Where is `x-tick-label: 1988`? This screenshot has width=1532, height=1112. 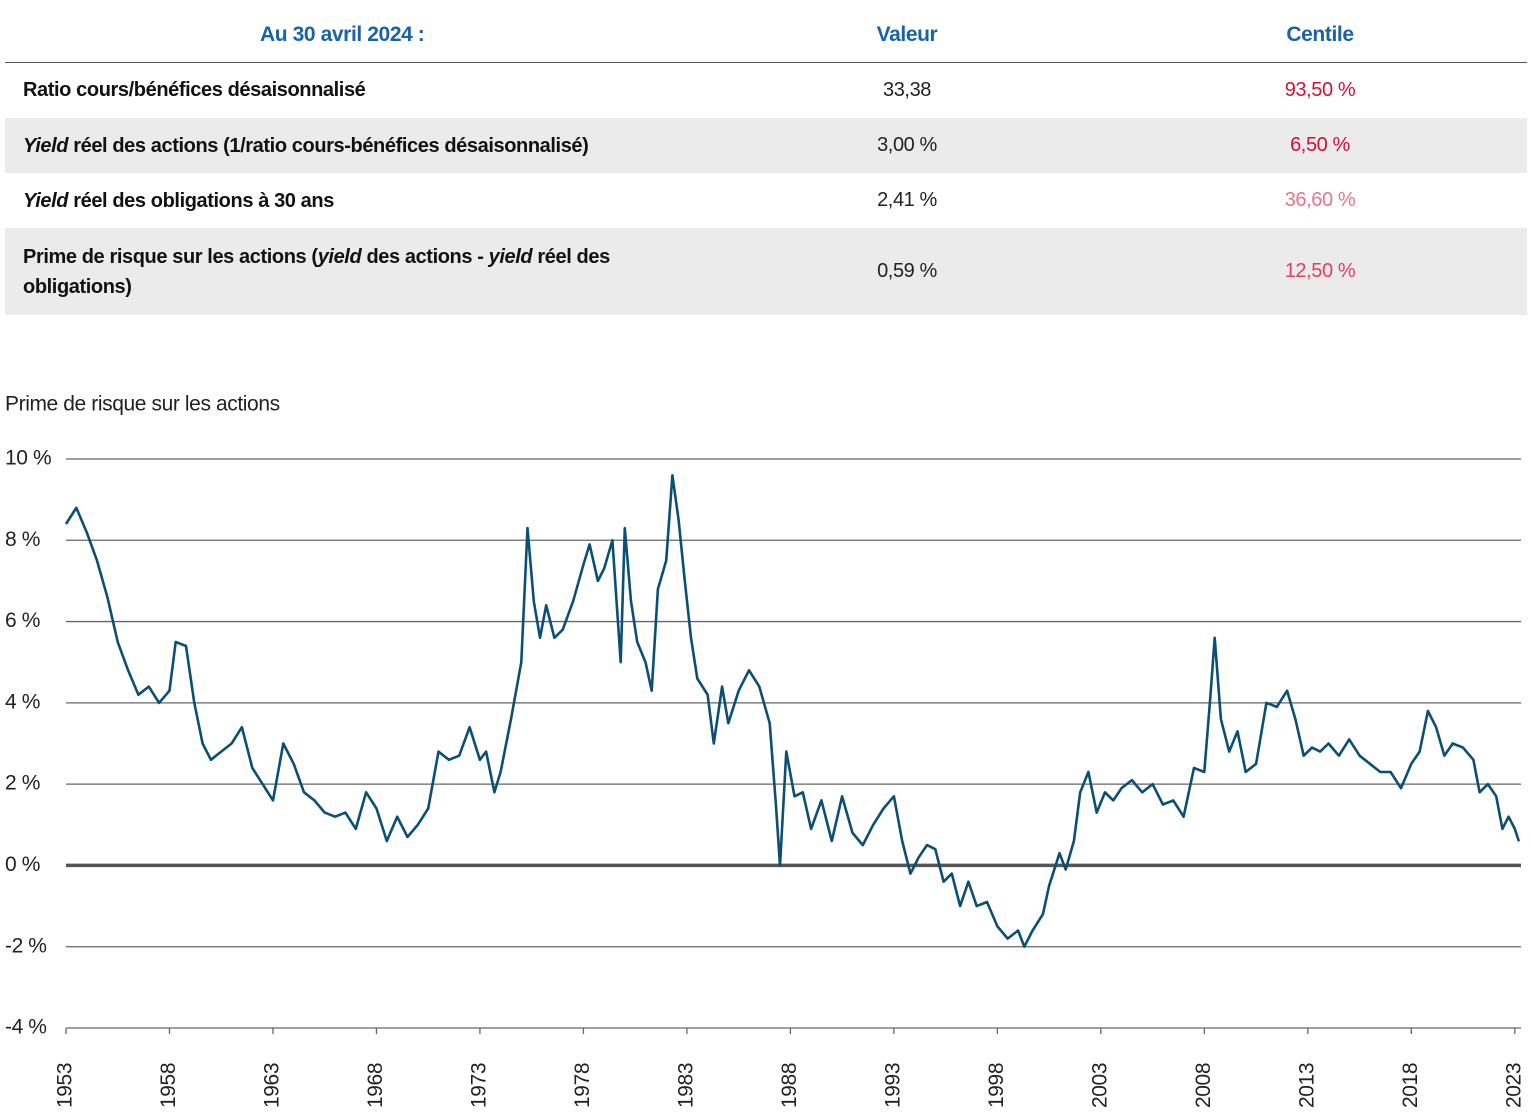
x-tick-label: 1988 is located at coordinates (789, 1085).